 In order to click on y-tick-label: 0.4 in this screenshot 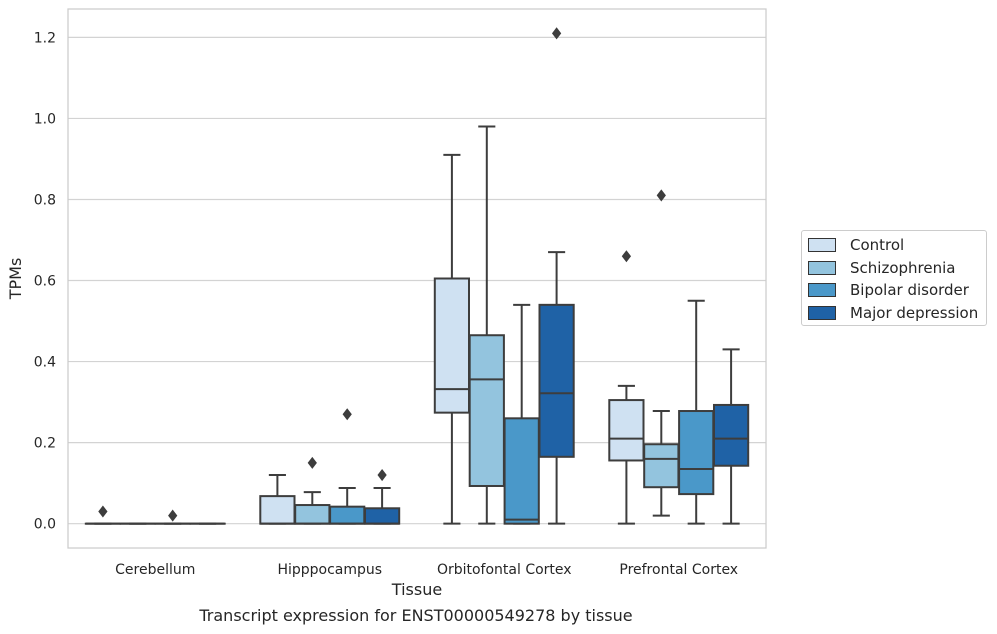, I will do `click(45, 363)`.